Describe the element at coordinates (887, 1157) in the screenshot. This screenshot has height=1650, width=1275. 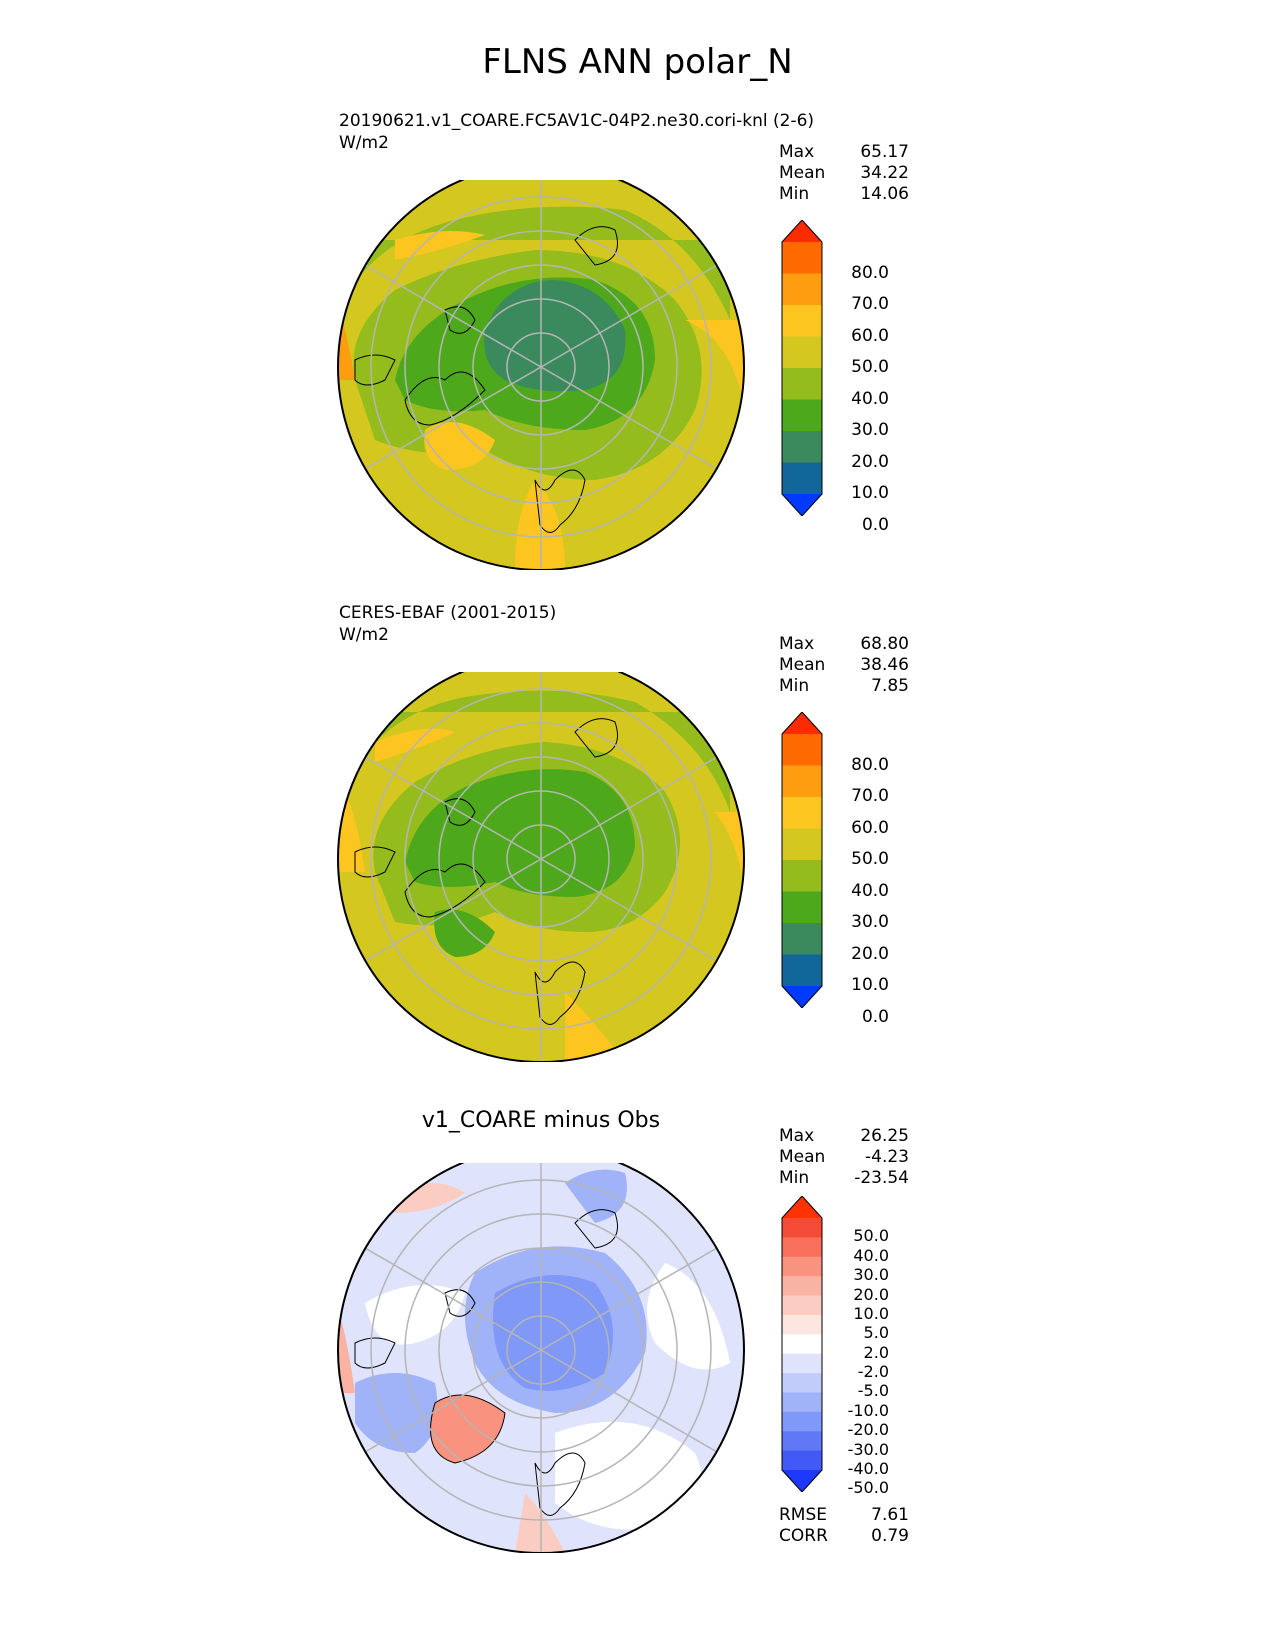
I see `stat-value: -4.23` at that location.